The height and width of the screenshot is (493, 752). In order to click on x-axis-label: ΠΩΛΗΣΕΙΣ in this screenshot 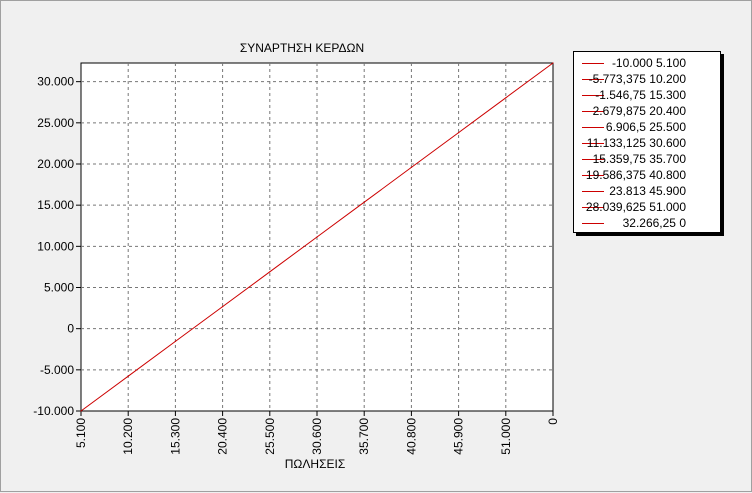, I will do `click(315, 464)`.